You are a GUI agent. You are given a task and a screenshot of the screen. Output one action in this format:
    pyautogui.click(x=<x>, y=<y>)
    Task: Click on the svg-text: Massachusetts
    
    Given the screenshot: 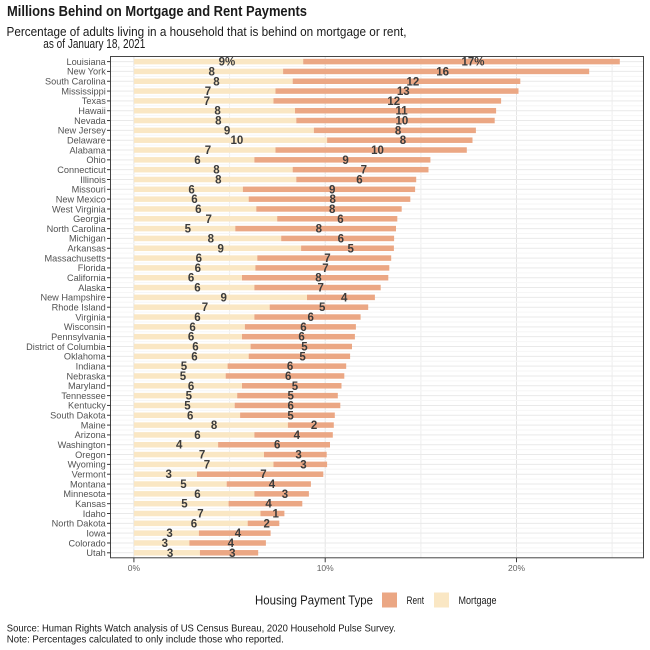 What is the action you would take?
    pyautogui.click(x=76, y=258)
    